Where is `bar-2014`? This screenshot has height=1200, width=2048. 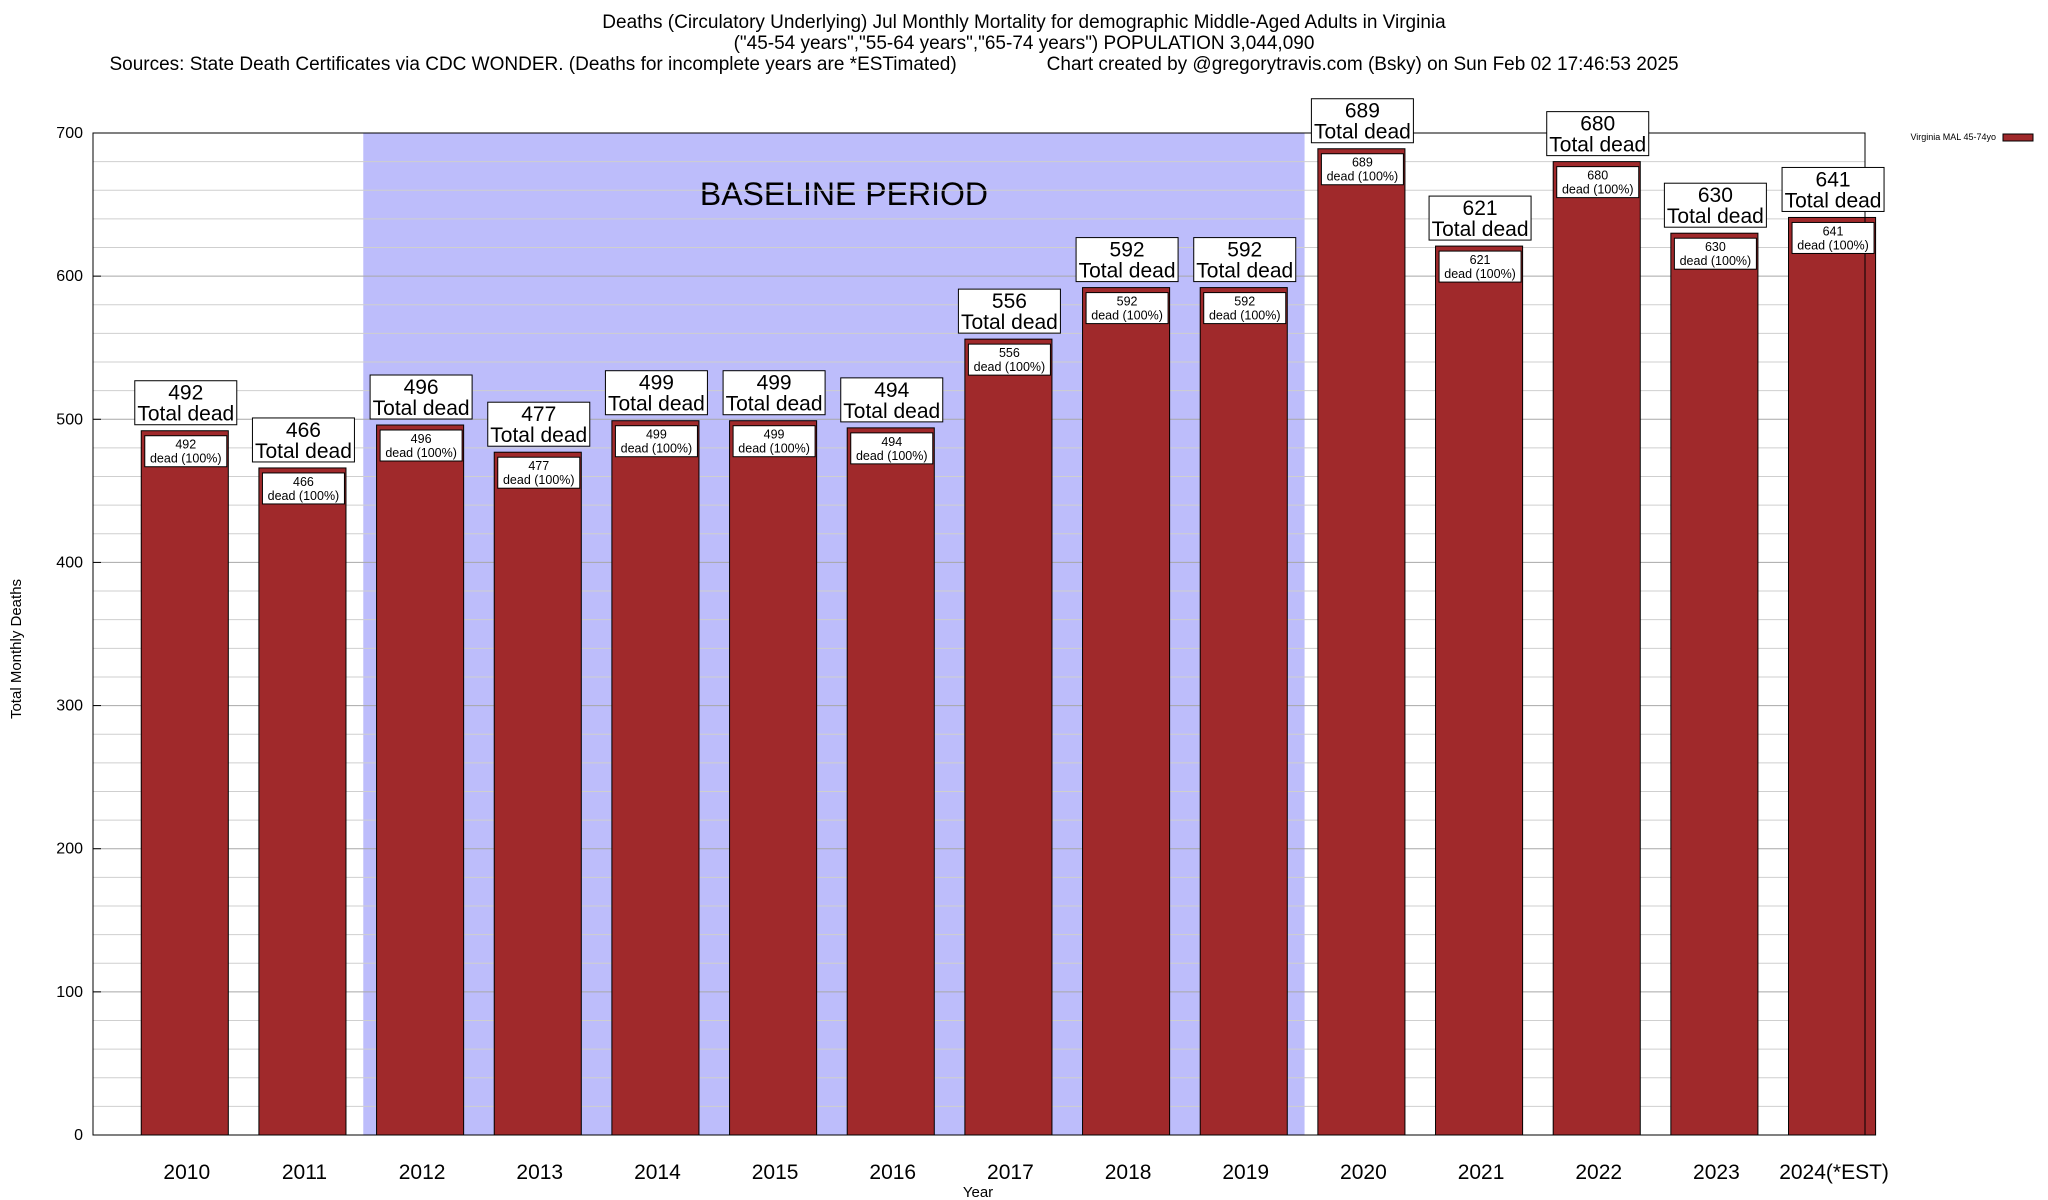
bar-2014 is located at coordinates (655, 778).